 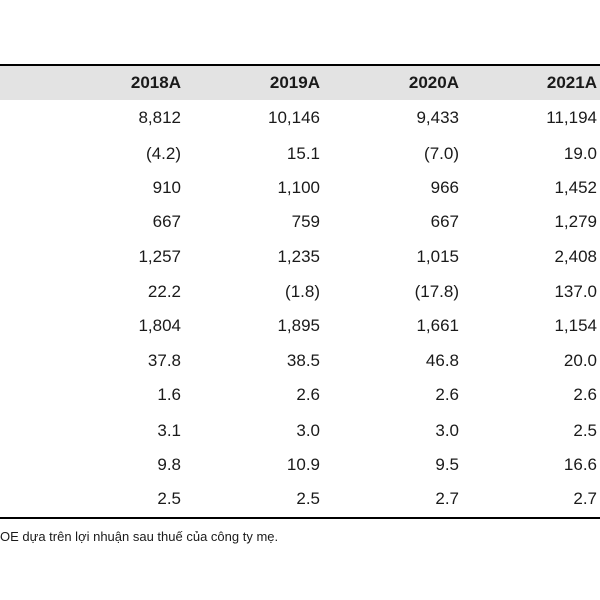 I want to click on table-cell: 1,661, so click(x=437, y=325).